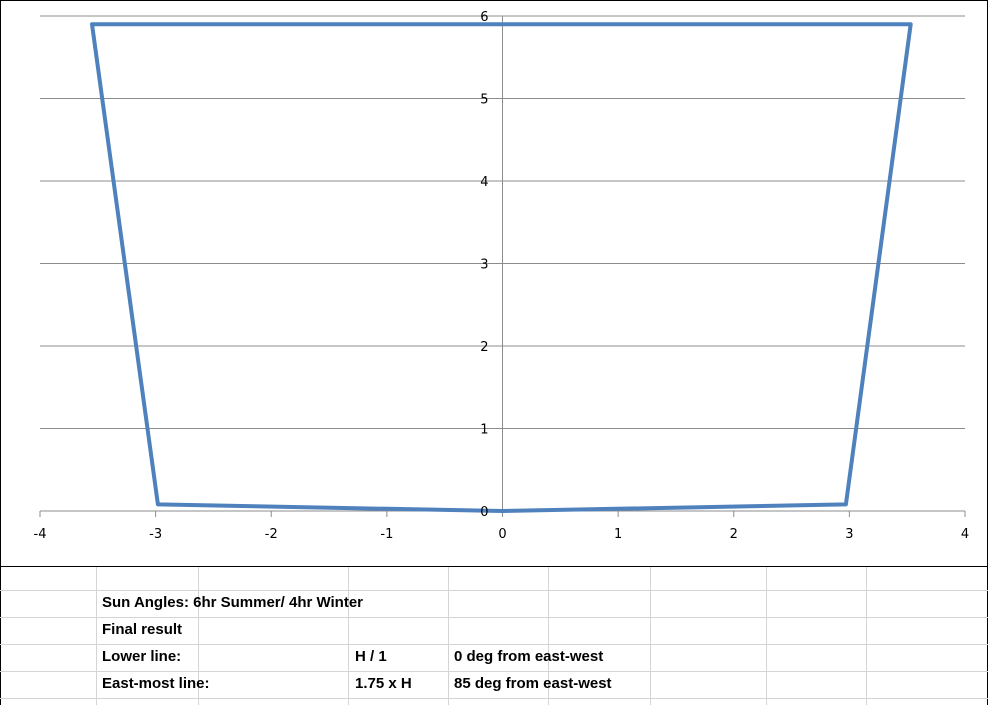 This screenshot has height=705, width=988. Describe the element at coordinates (965, 534) in the screenshot. I see `x-tick-label: 4` at that location.